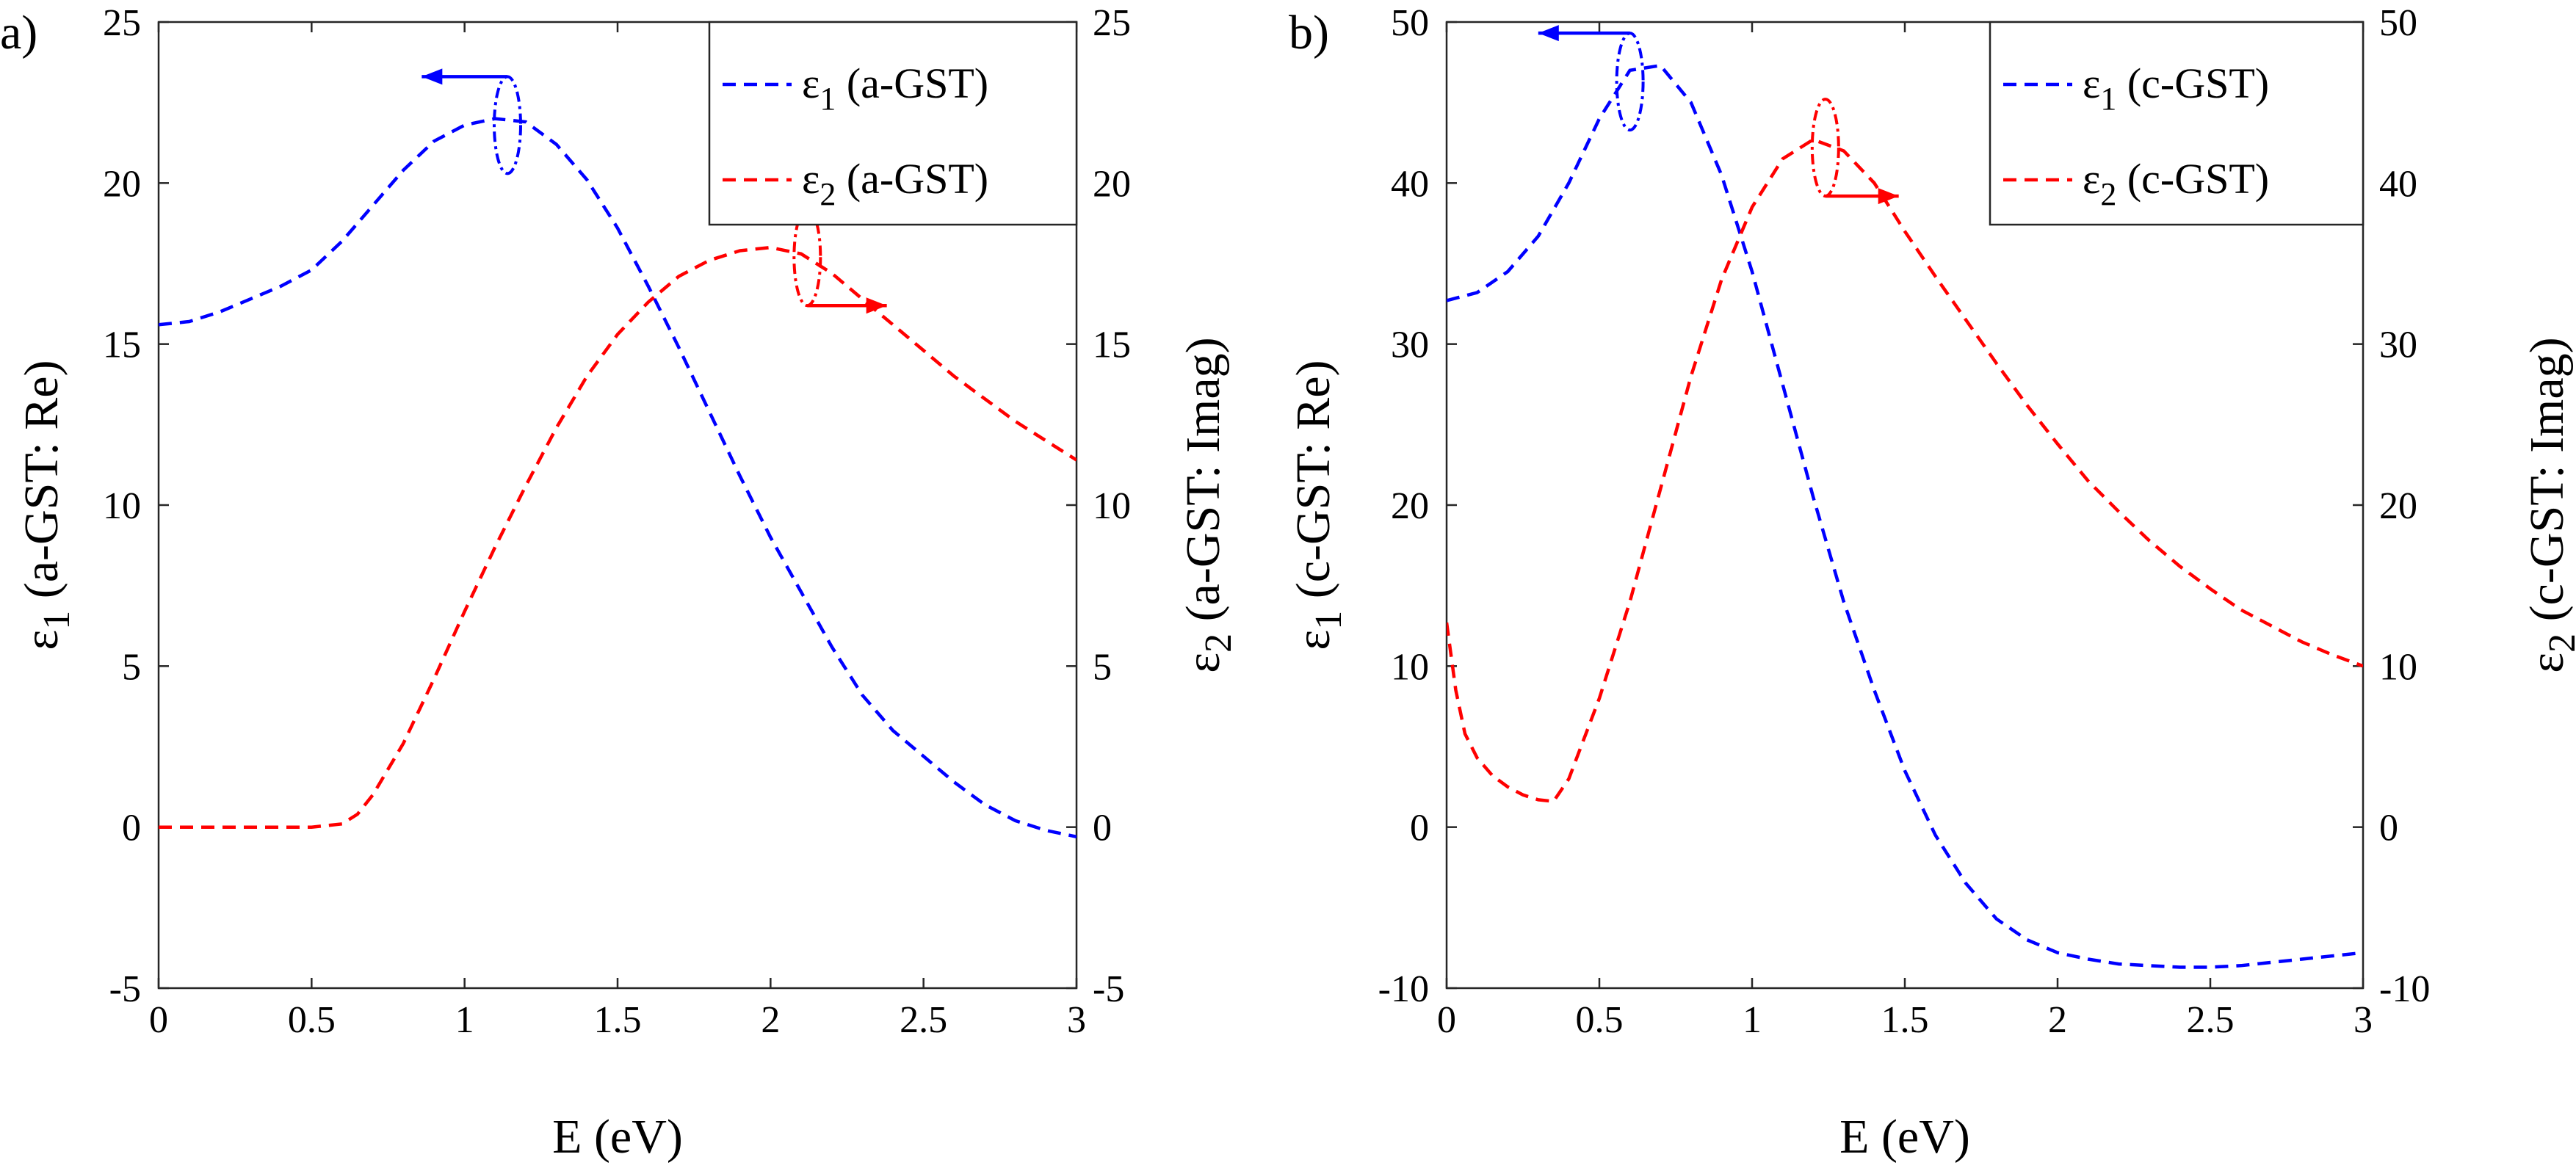 Image resolution: width=2576 pixels, height=1168 pixels. Describe the element at coordinates (1108, 989) in the screenshot. I see `y-right-tick-label: -5` at that location.